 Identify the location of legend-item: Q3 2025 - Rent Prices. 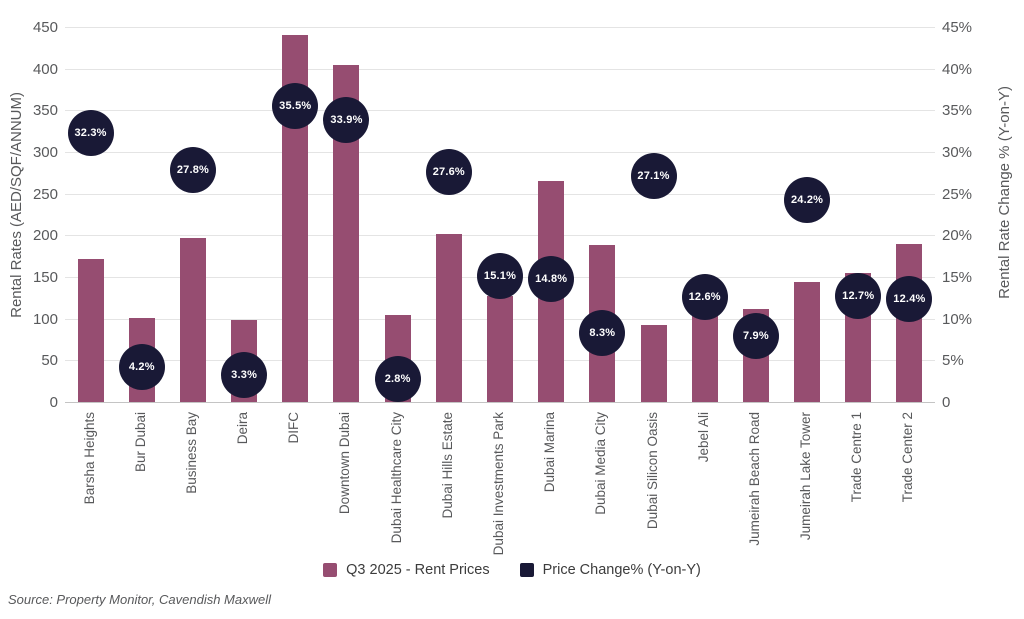
(406, 570).